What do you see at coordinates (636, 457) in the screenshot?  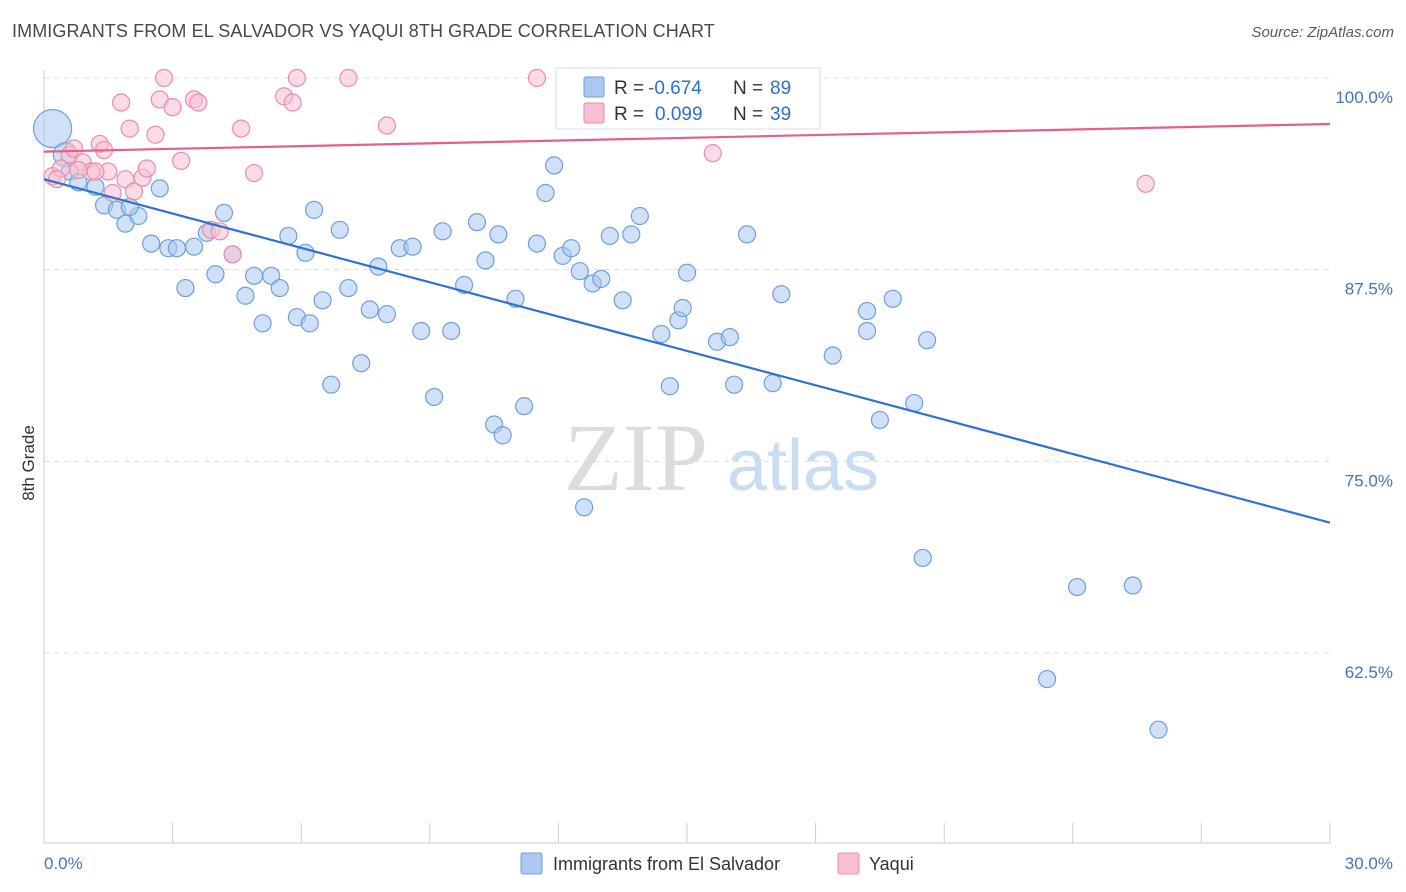 I see `watermark-zip: ZIP` at bounding box center [636, 457].